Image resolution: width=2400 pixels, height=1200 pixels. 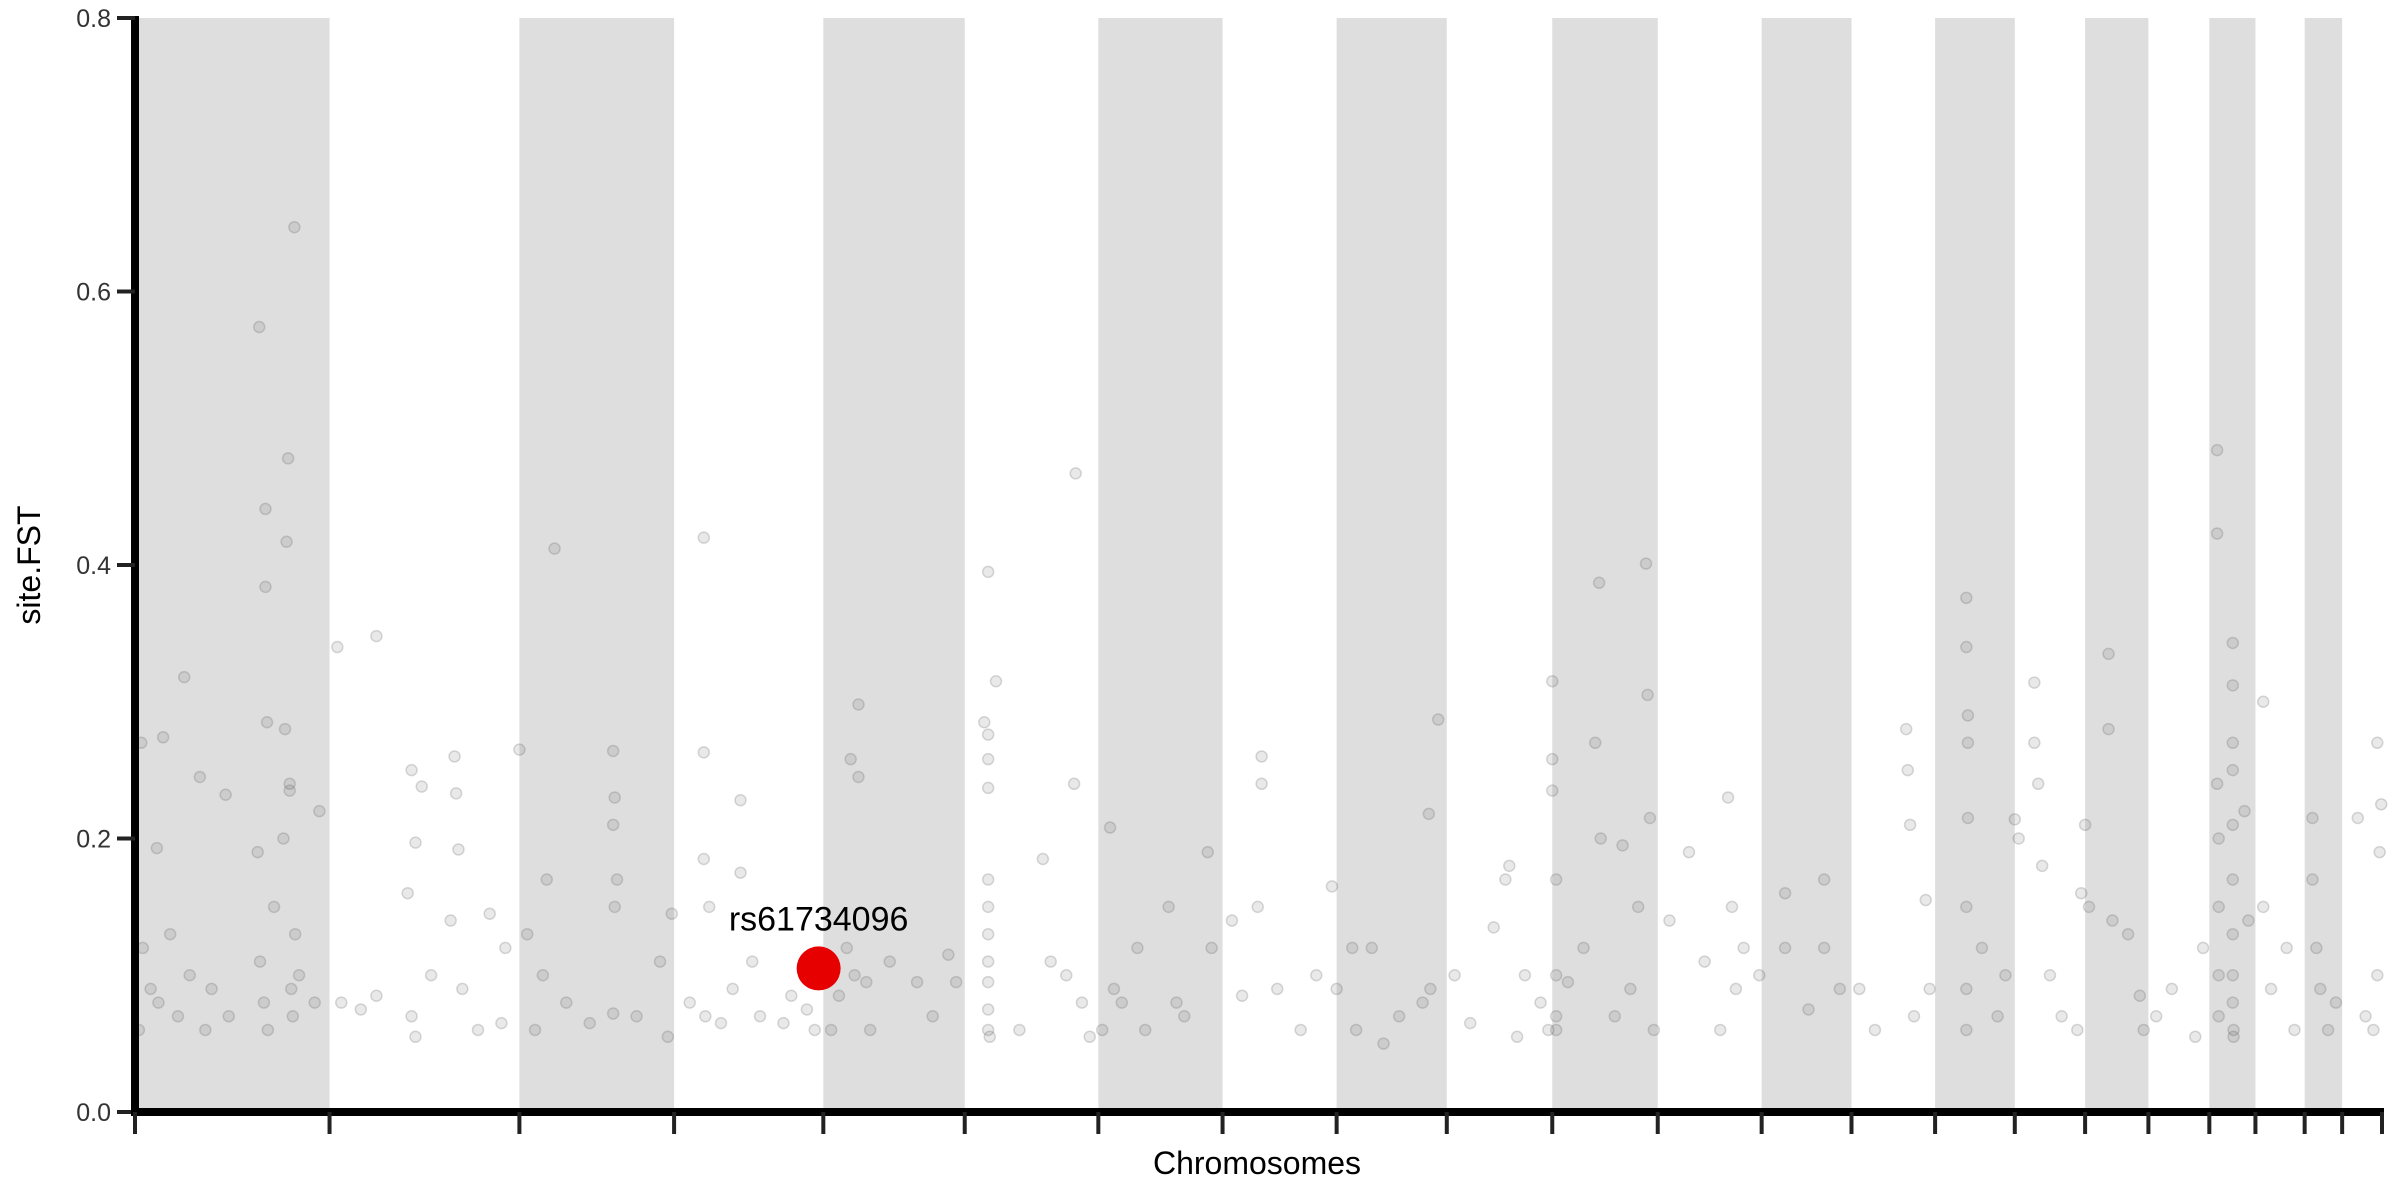 I want to click on y-axis: 0.0 0.2 0.4 0.6 0.8, so click(x=107, y=566).